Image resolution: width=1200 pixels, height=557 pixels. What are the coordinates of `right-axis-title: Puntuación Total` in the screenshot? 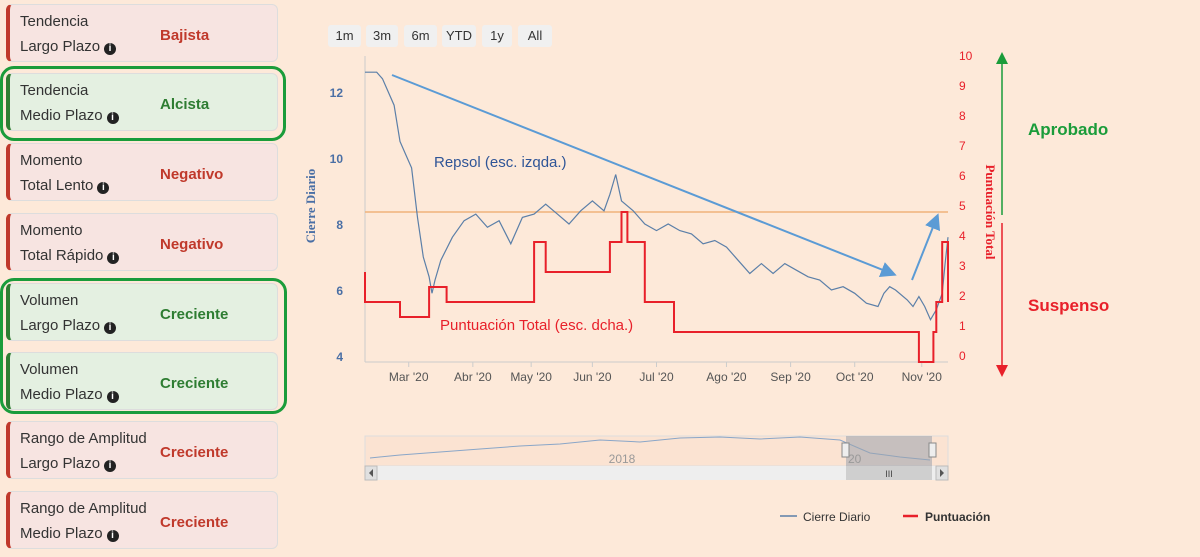 It's located at (990, 211).